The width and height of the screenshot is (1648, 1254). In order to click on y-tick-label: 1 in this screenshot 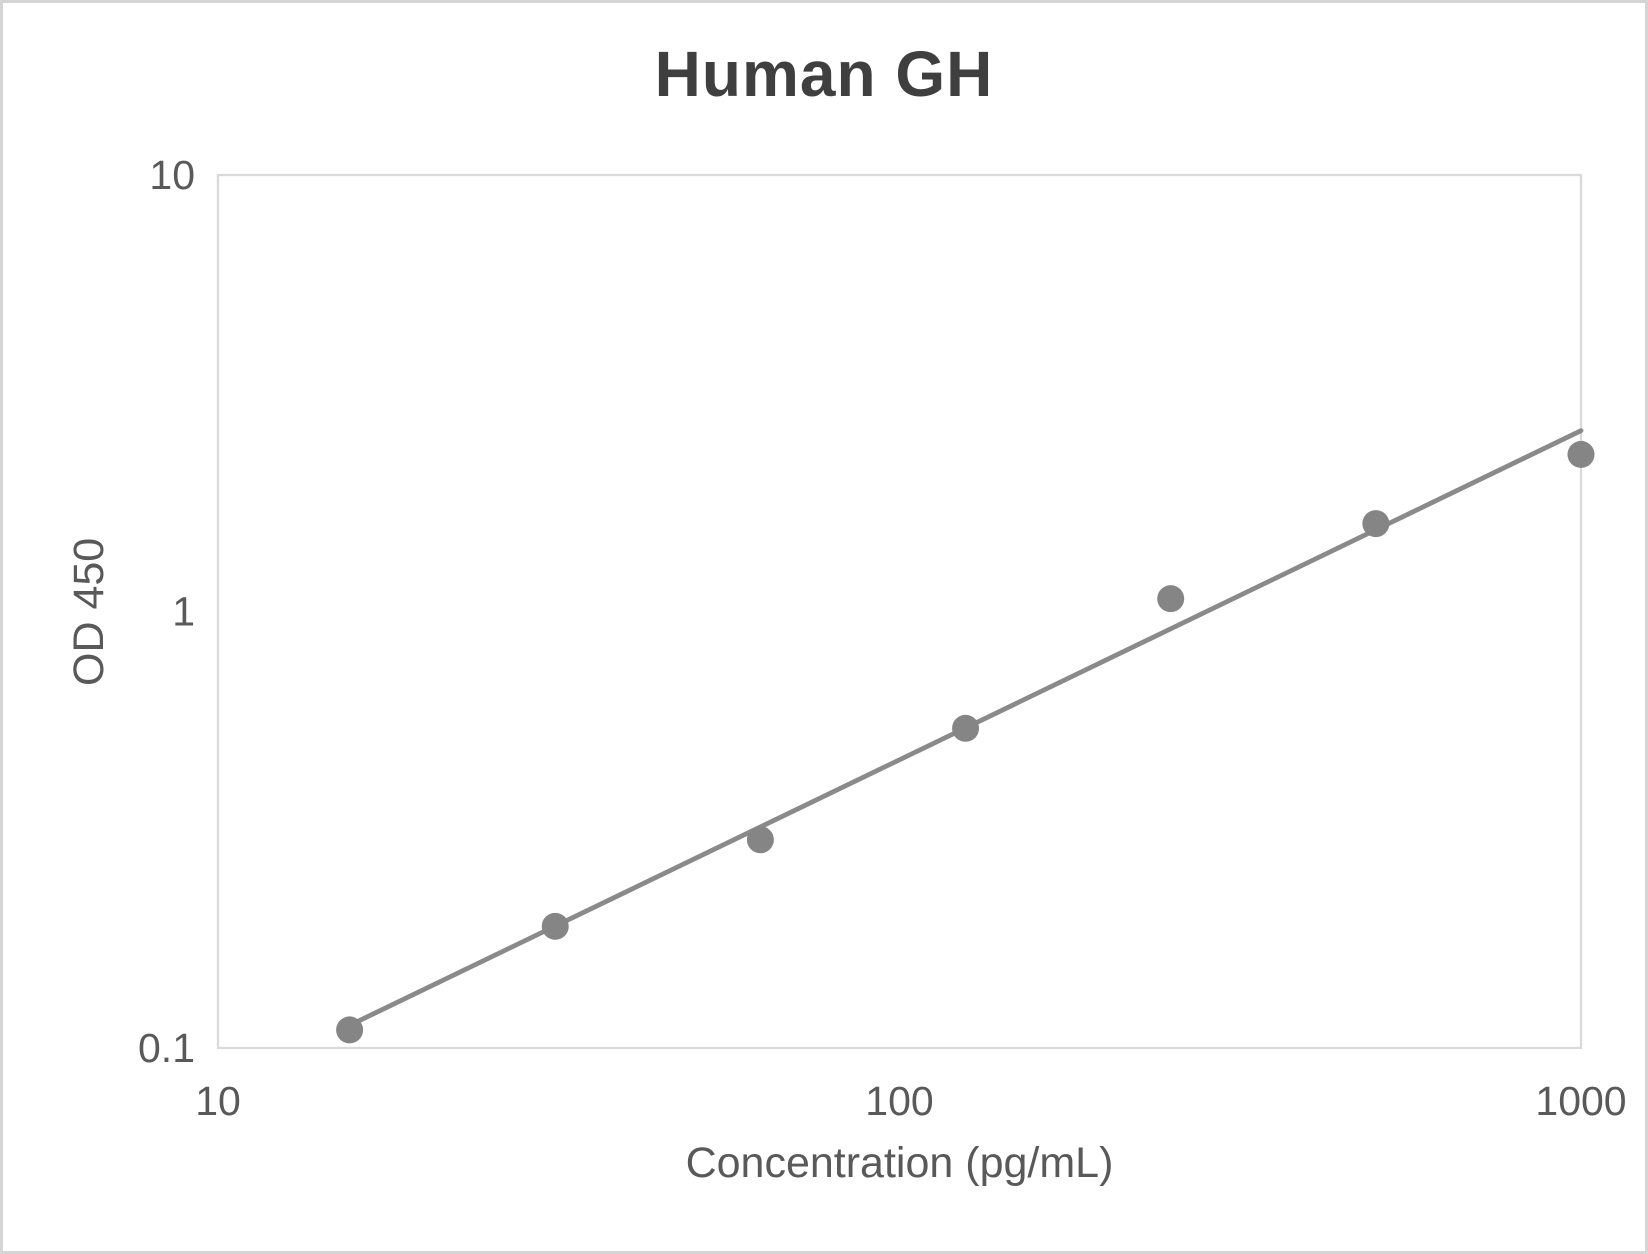, I will do `click(183, 612)`.